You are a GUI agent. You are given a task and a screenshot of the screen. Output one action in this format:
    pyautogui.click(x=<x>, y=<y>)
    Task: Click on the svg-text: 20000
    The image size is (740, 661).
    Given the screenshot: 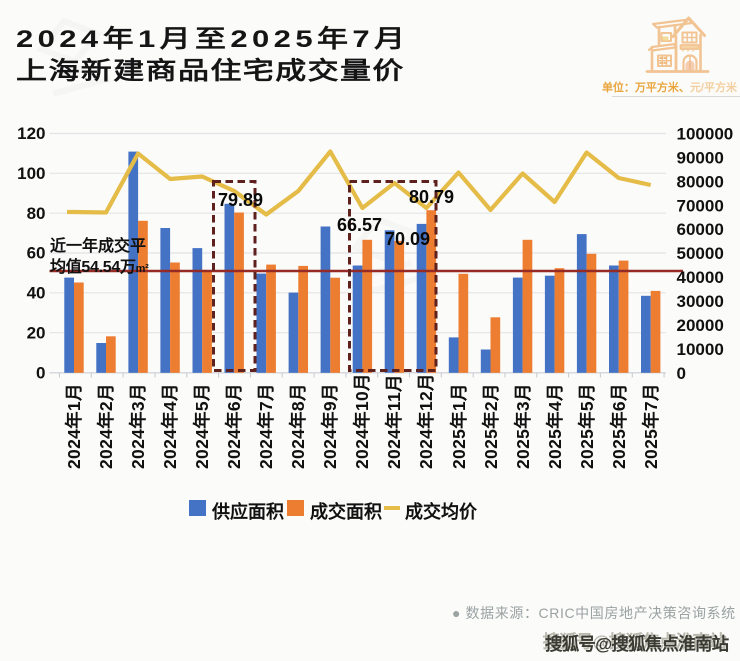 What is the action you would take?
    pyautogui.click(x=700, y=325)
    